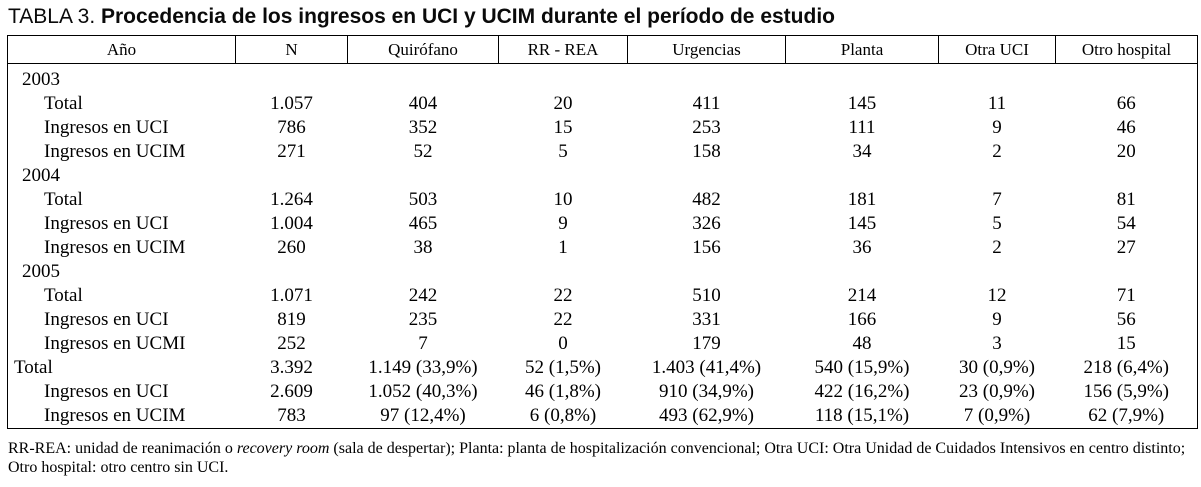 The width and height of the screenshot is (1201, 487). What do you see at coordinates (563, 103) in the screenshot?
I see `table-cell: 20` at bounding box center [563, 103].